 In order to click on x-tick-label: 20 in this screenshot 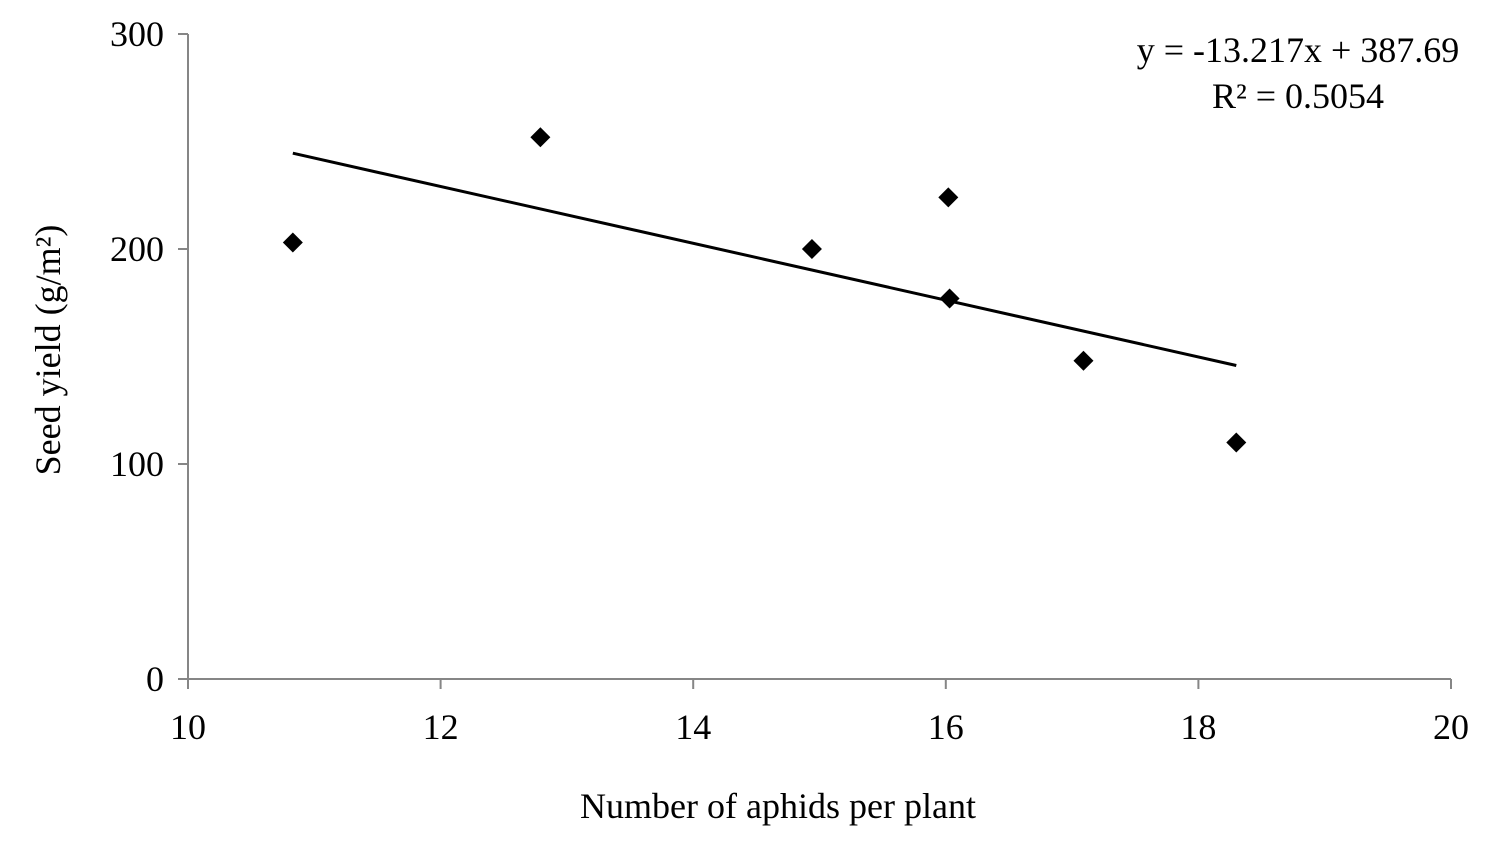, I will do `click(1451, 727)`.